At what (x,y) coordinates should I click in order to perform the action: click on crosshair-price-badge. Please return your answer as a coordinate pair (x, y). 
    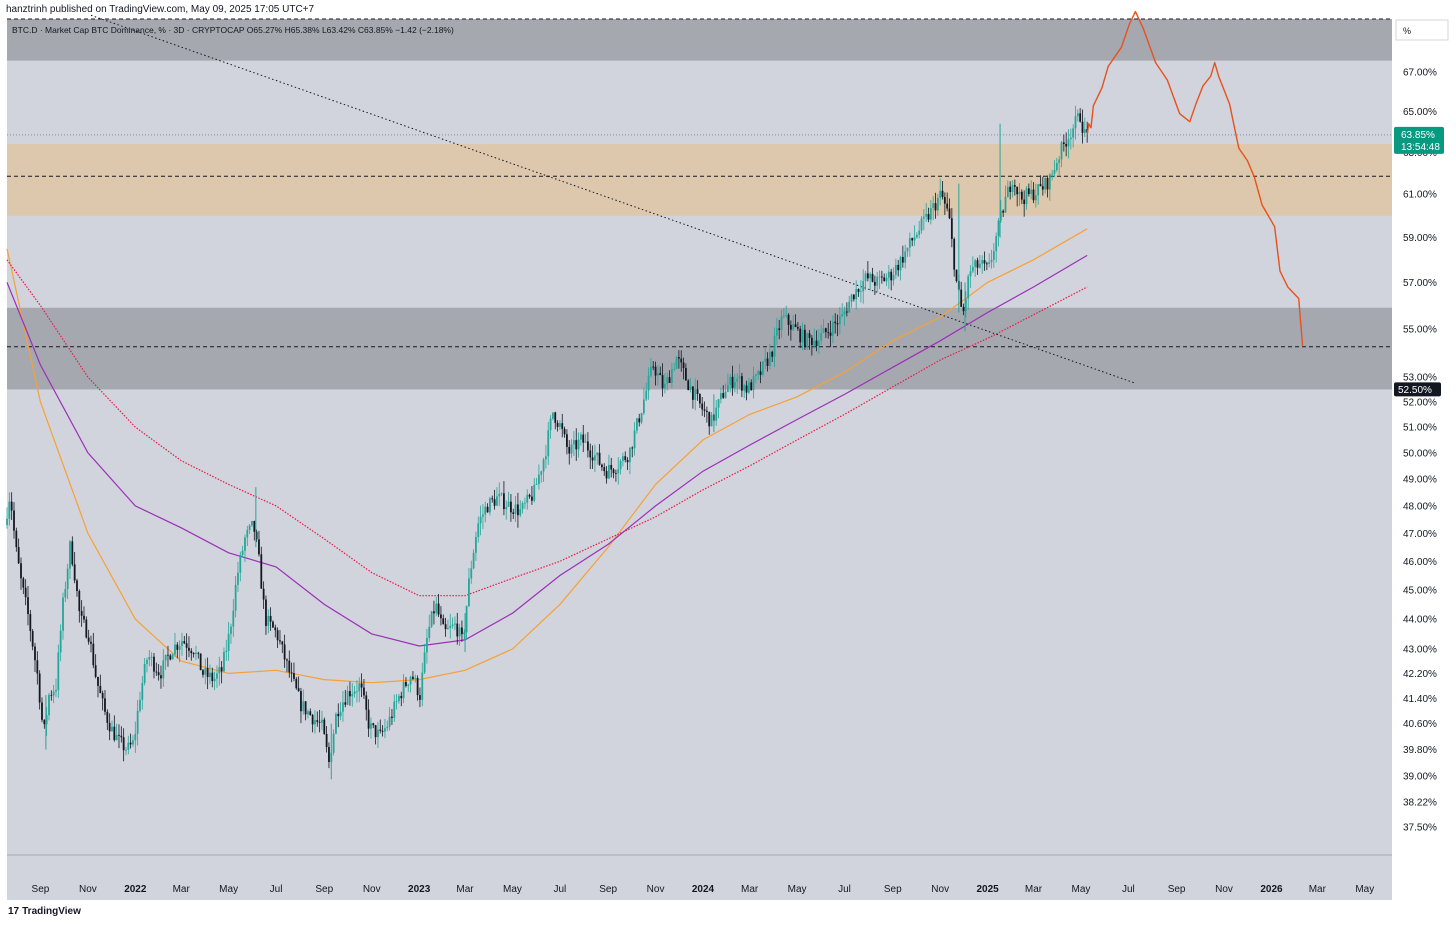
    Looking at the image, I should click on (1417, 389).